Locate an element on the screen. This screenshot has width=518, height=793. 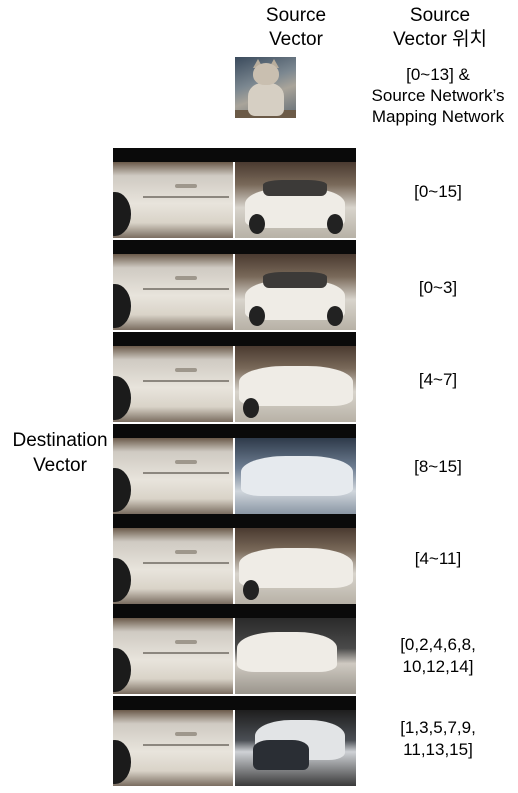
row-value: [8~15] is located at coordinates (438, 467).